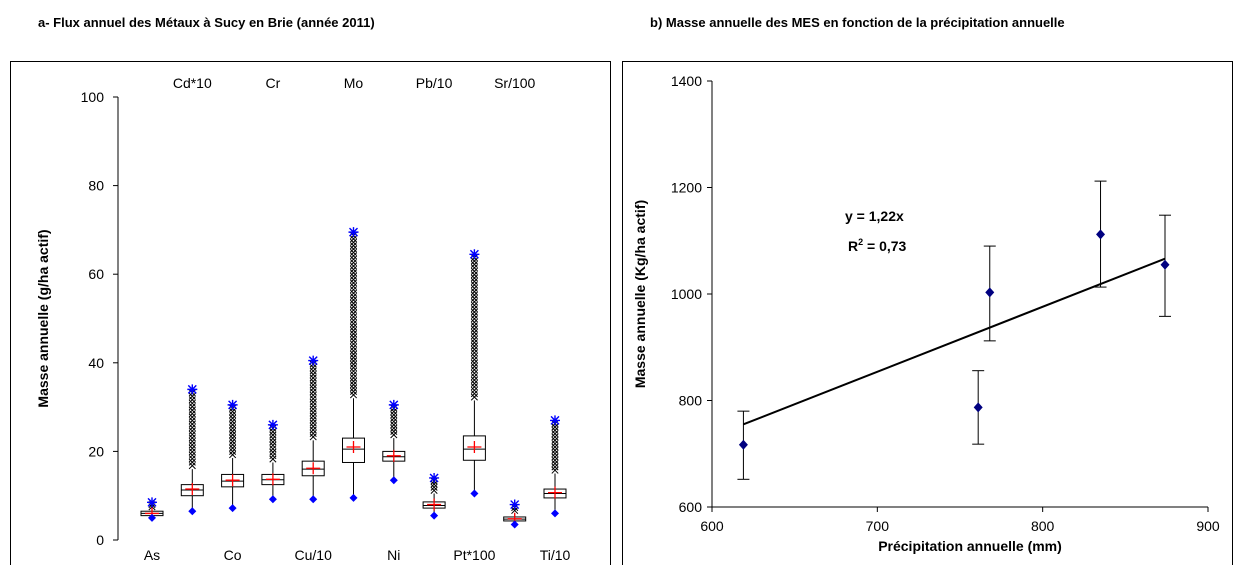  I want to click on category-label: Co, so click(233, 555).